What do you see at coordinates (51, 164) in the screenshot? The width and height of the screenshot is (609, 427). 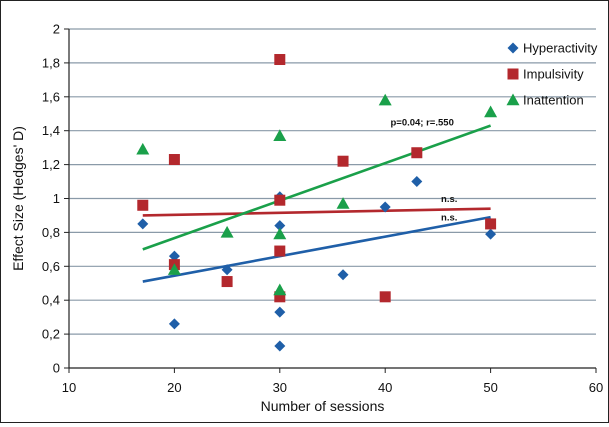 I see `y-tick-label: 1,2` at bounding box center [51, 164].